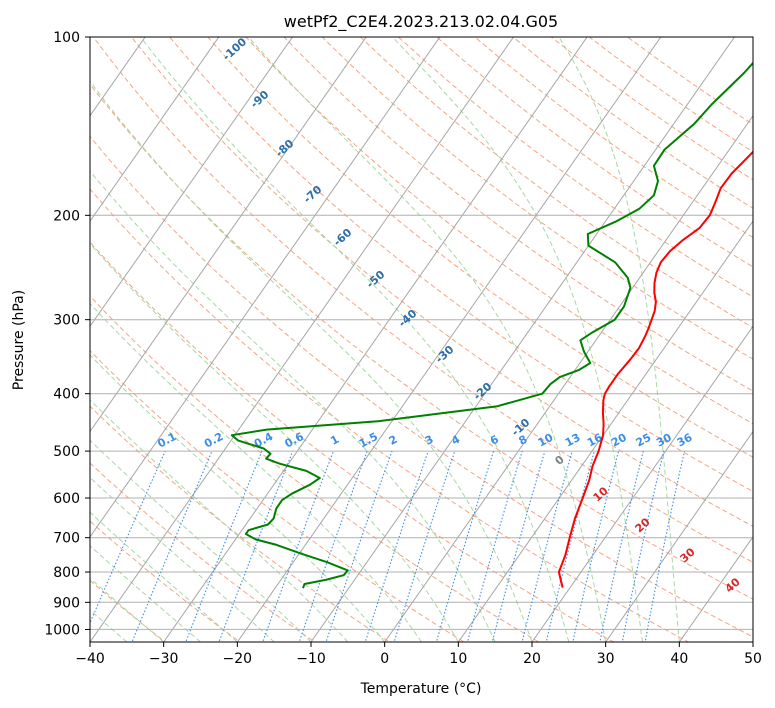 The image size is (775, 708). What do you see at coordinates (421, 689) in the screenshot?
I see `x-axis-title: Temperature (°C)` at bounding box center [421, 689].